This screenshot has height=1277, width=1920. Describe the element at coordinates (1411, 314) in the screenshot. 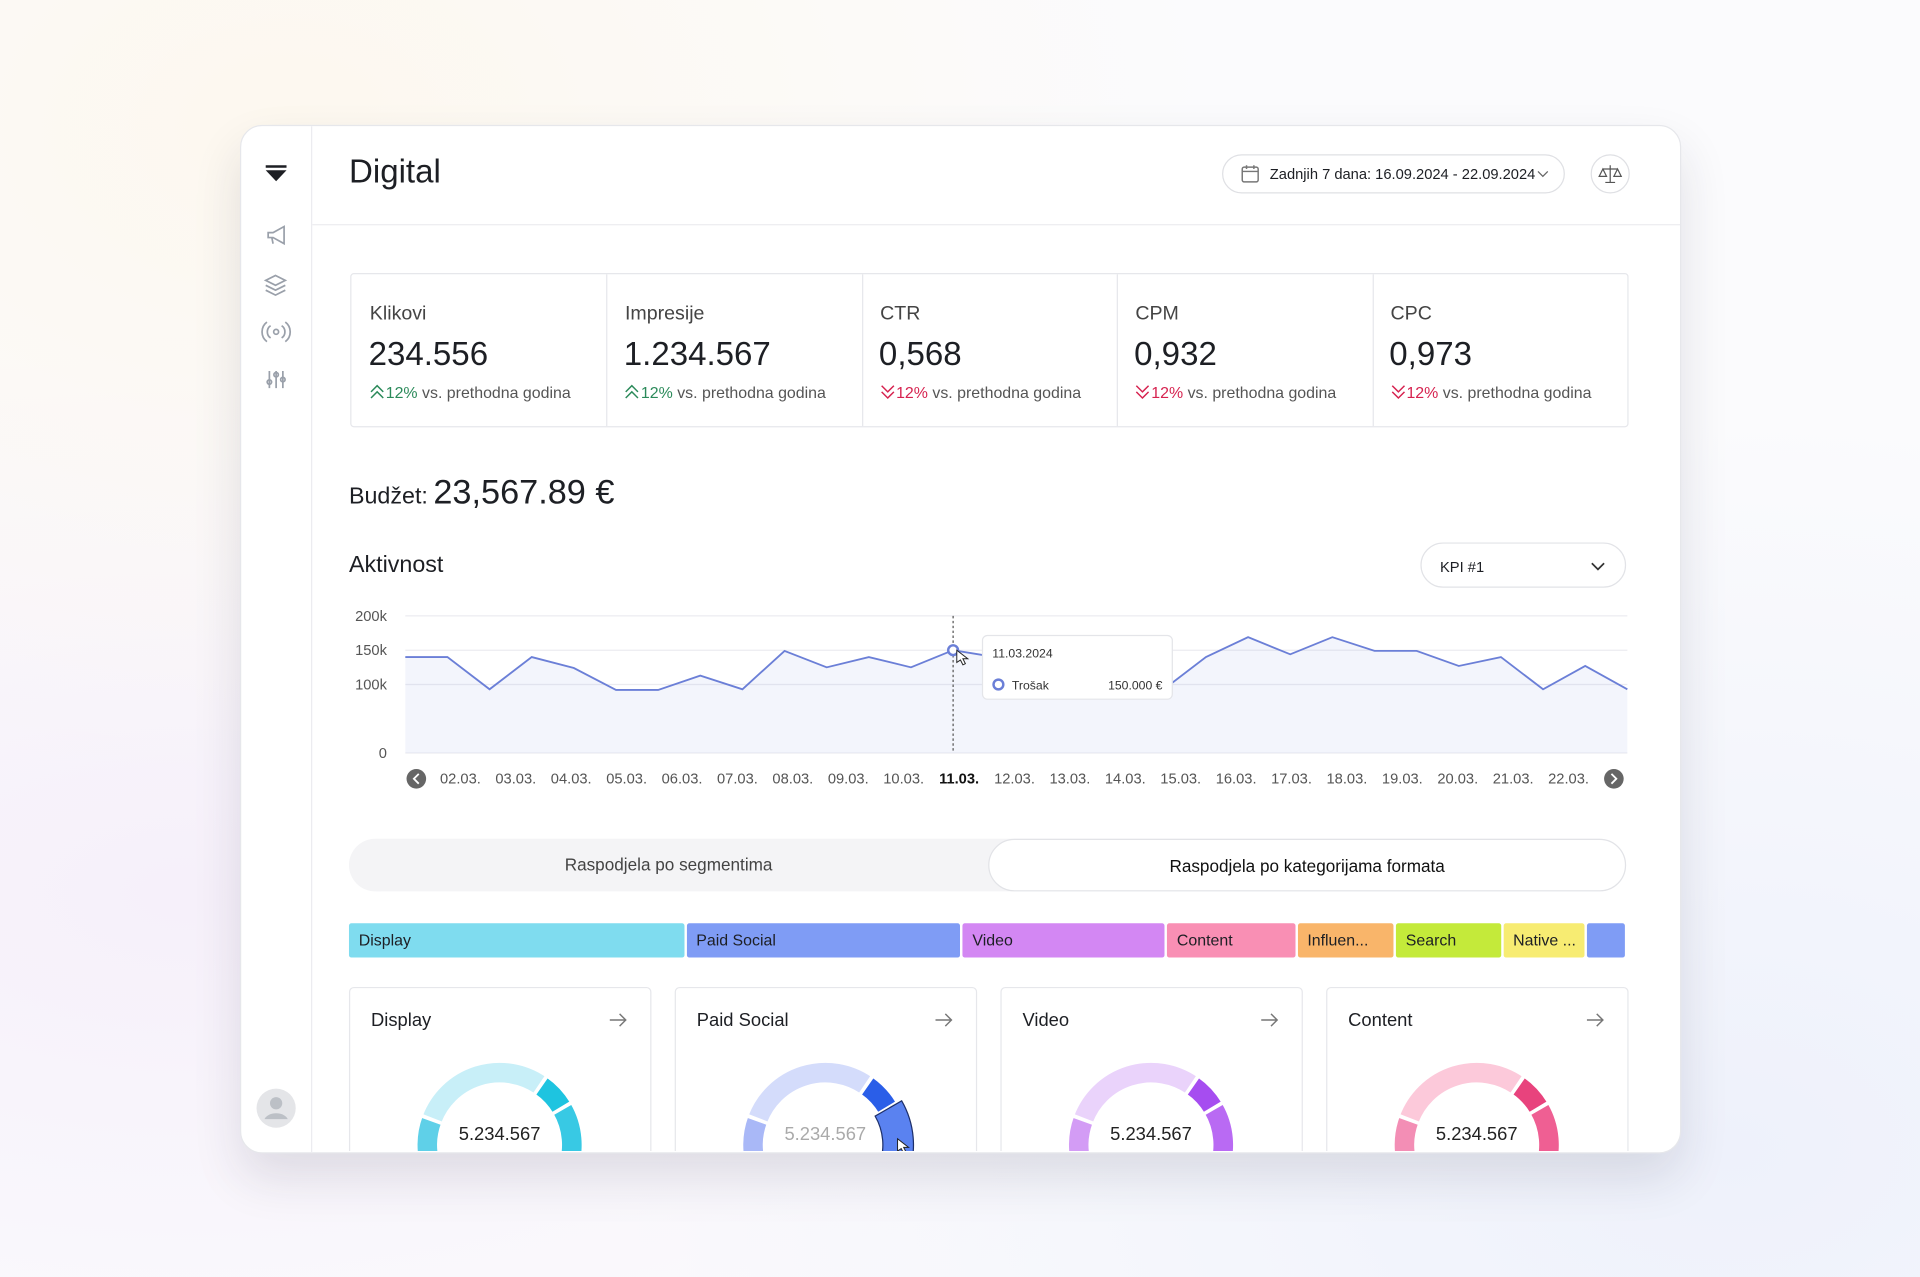

I see `kpi-label: CPC` at that location.